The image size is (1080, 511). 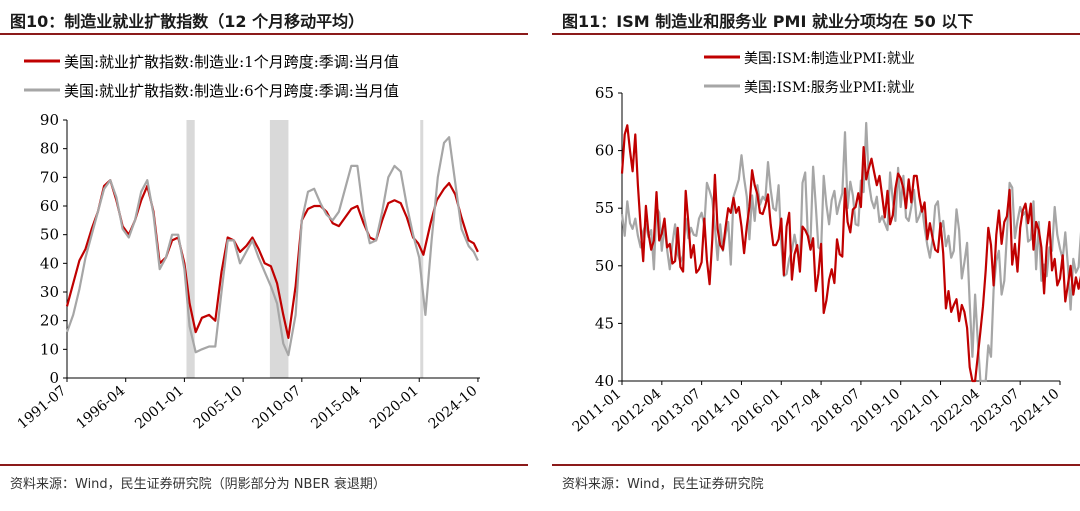 What do you see at coordinates (49, 349) in the screenshot?
I see `y-tick-label: 10` at bounding box center [49, 349].